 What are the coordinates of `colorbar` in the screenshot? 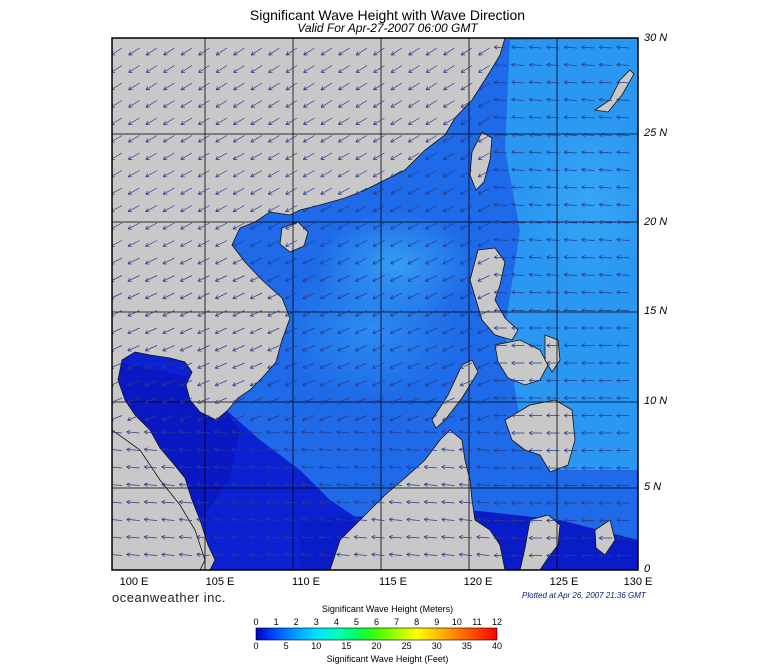 It's located at (376, 634).